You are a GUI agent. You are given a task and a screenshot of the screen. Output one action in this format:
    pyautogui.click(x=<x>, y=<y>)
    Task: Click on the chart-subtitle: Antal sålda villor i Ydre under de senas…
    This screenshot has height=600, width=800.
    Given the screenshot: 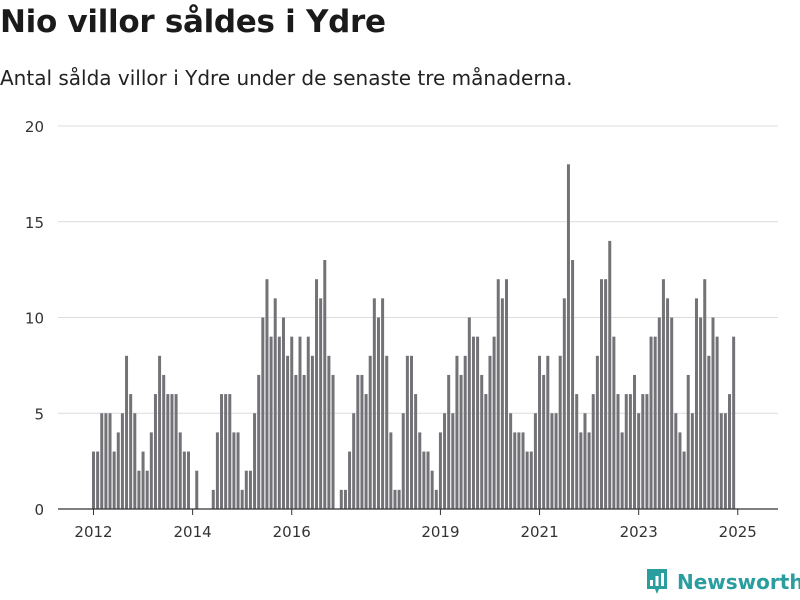 What is the action you would take?
    pyautogui.click(x=286, y=78)
    